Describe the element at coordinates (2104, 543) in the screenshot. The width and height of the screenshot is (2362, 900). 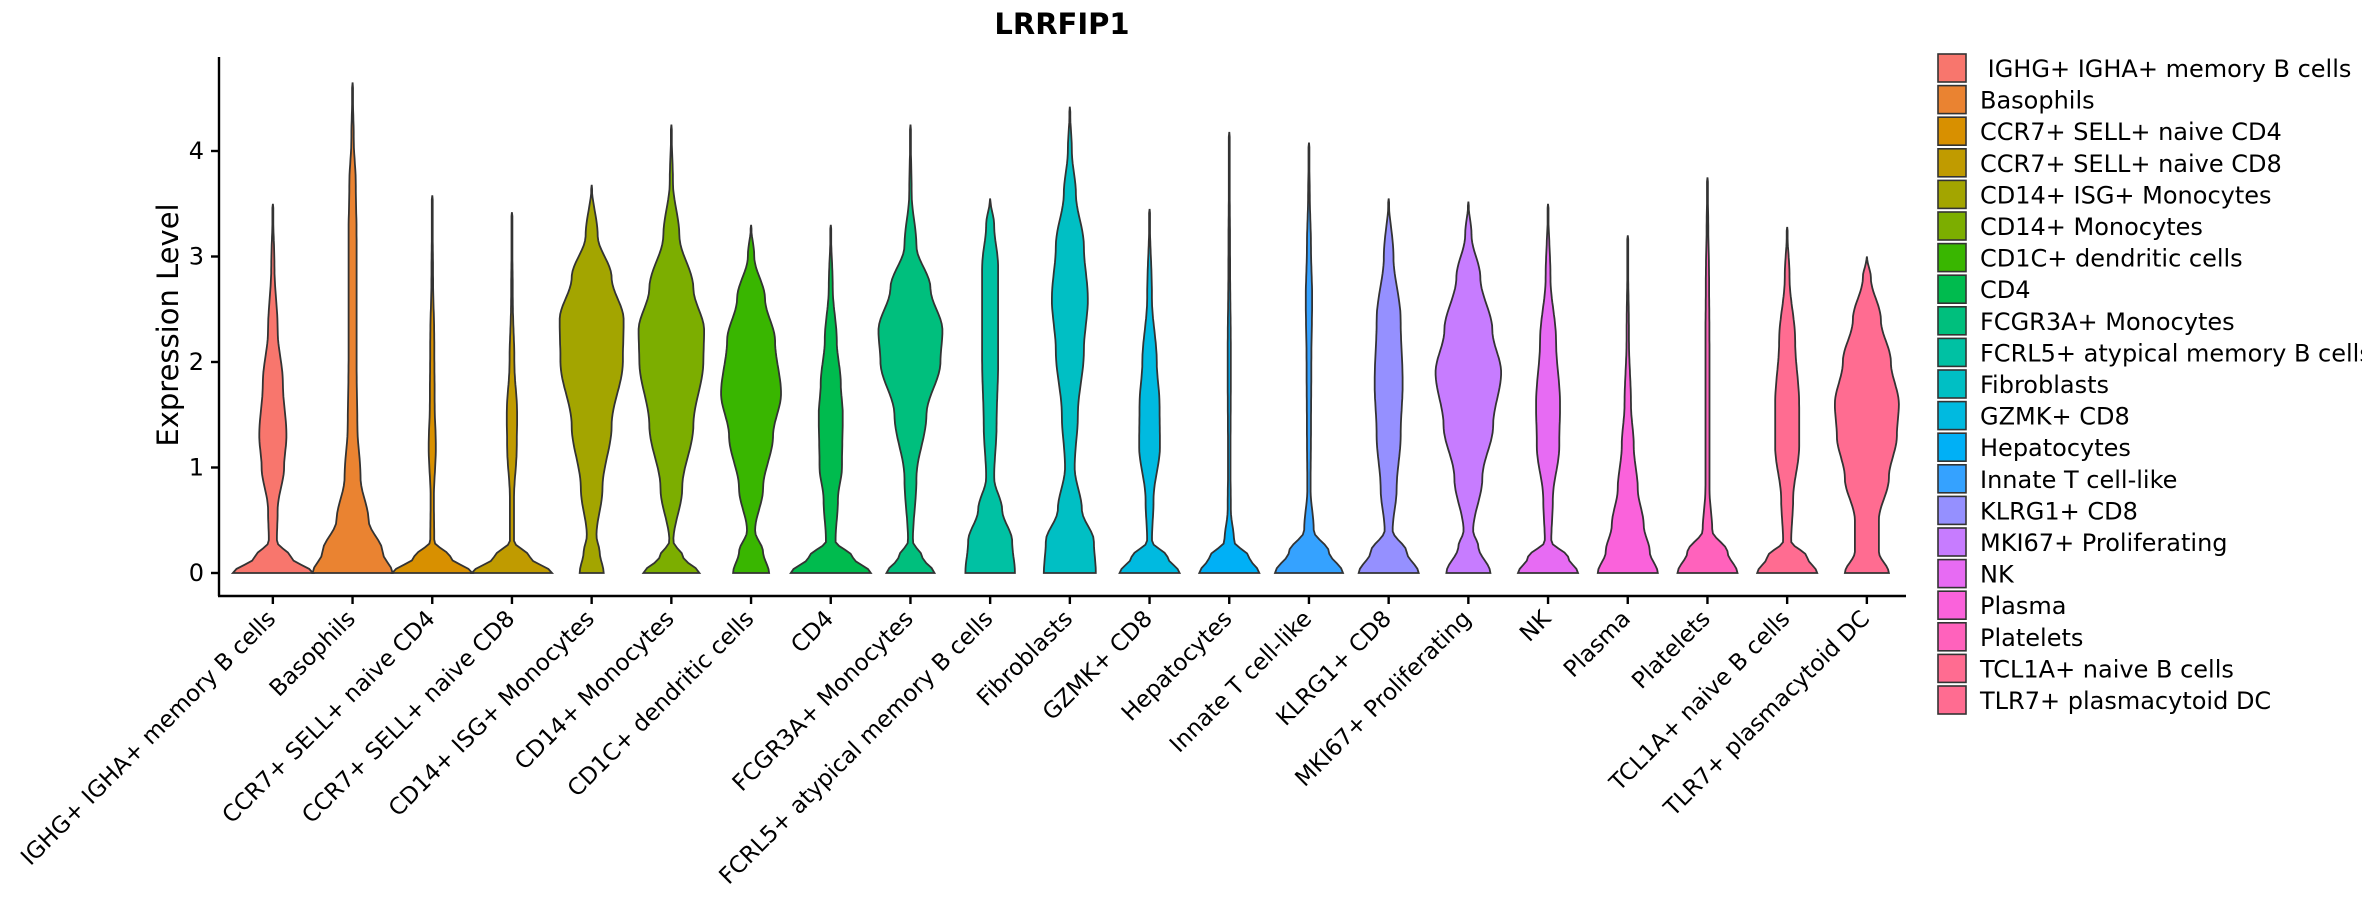
I see `legend-label: MKI67+ Proliferating` at that location.